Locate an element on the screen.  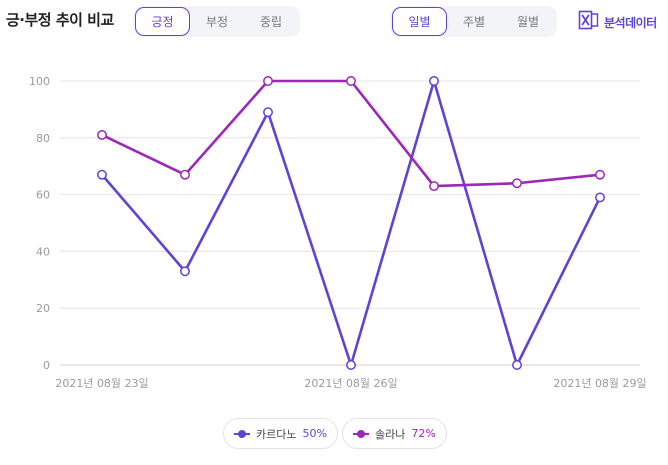
legend-value-cardano: 50% is located at coordinates (314, 433).